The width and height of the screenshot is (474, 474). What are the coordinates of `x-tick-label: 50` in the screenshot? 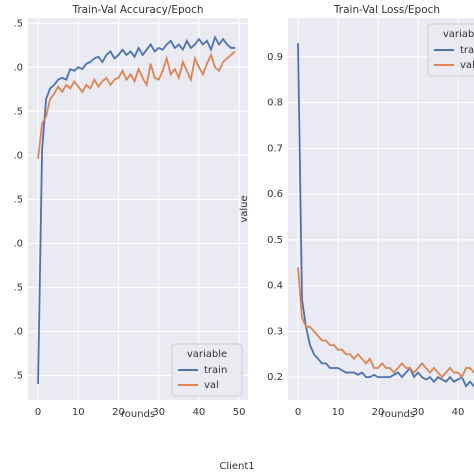 It's located at (239, 412).